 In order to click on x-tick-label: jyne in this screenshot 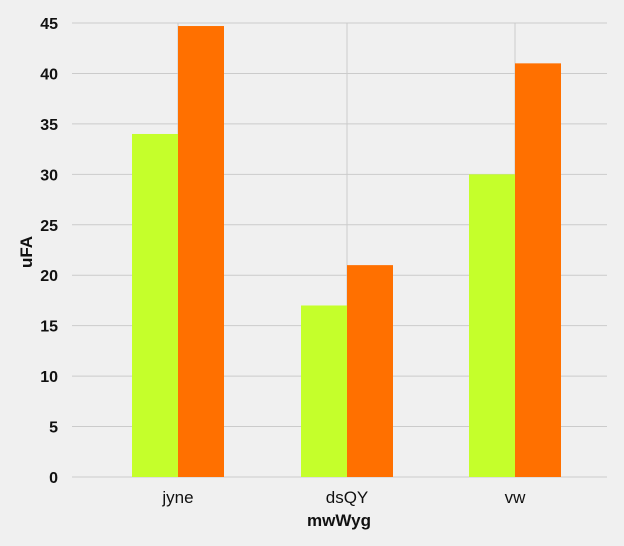, I will do `click(177, 497)`.